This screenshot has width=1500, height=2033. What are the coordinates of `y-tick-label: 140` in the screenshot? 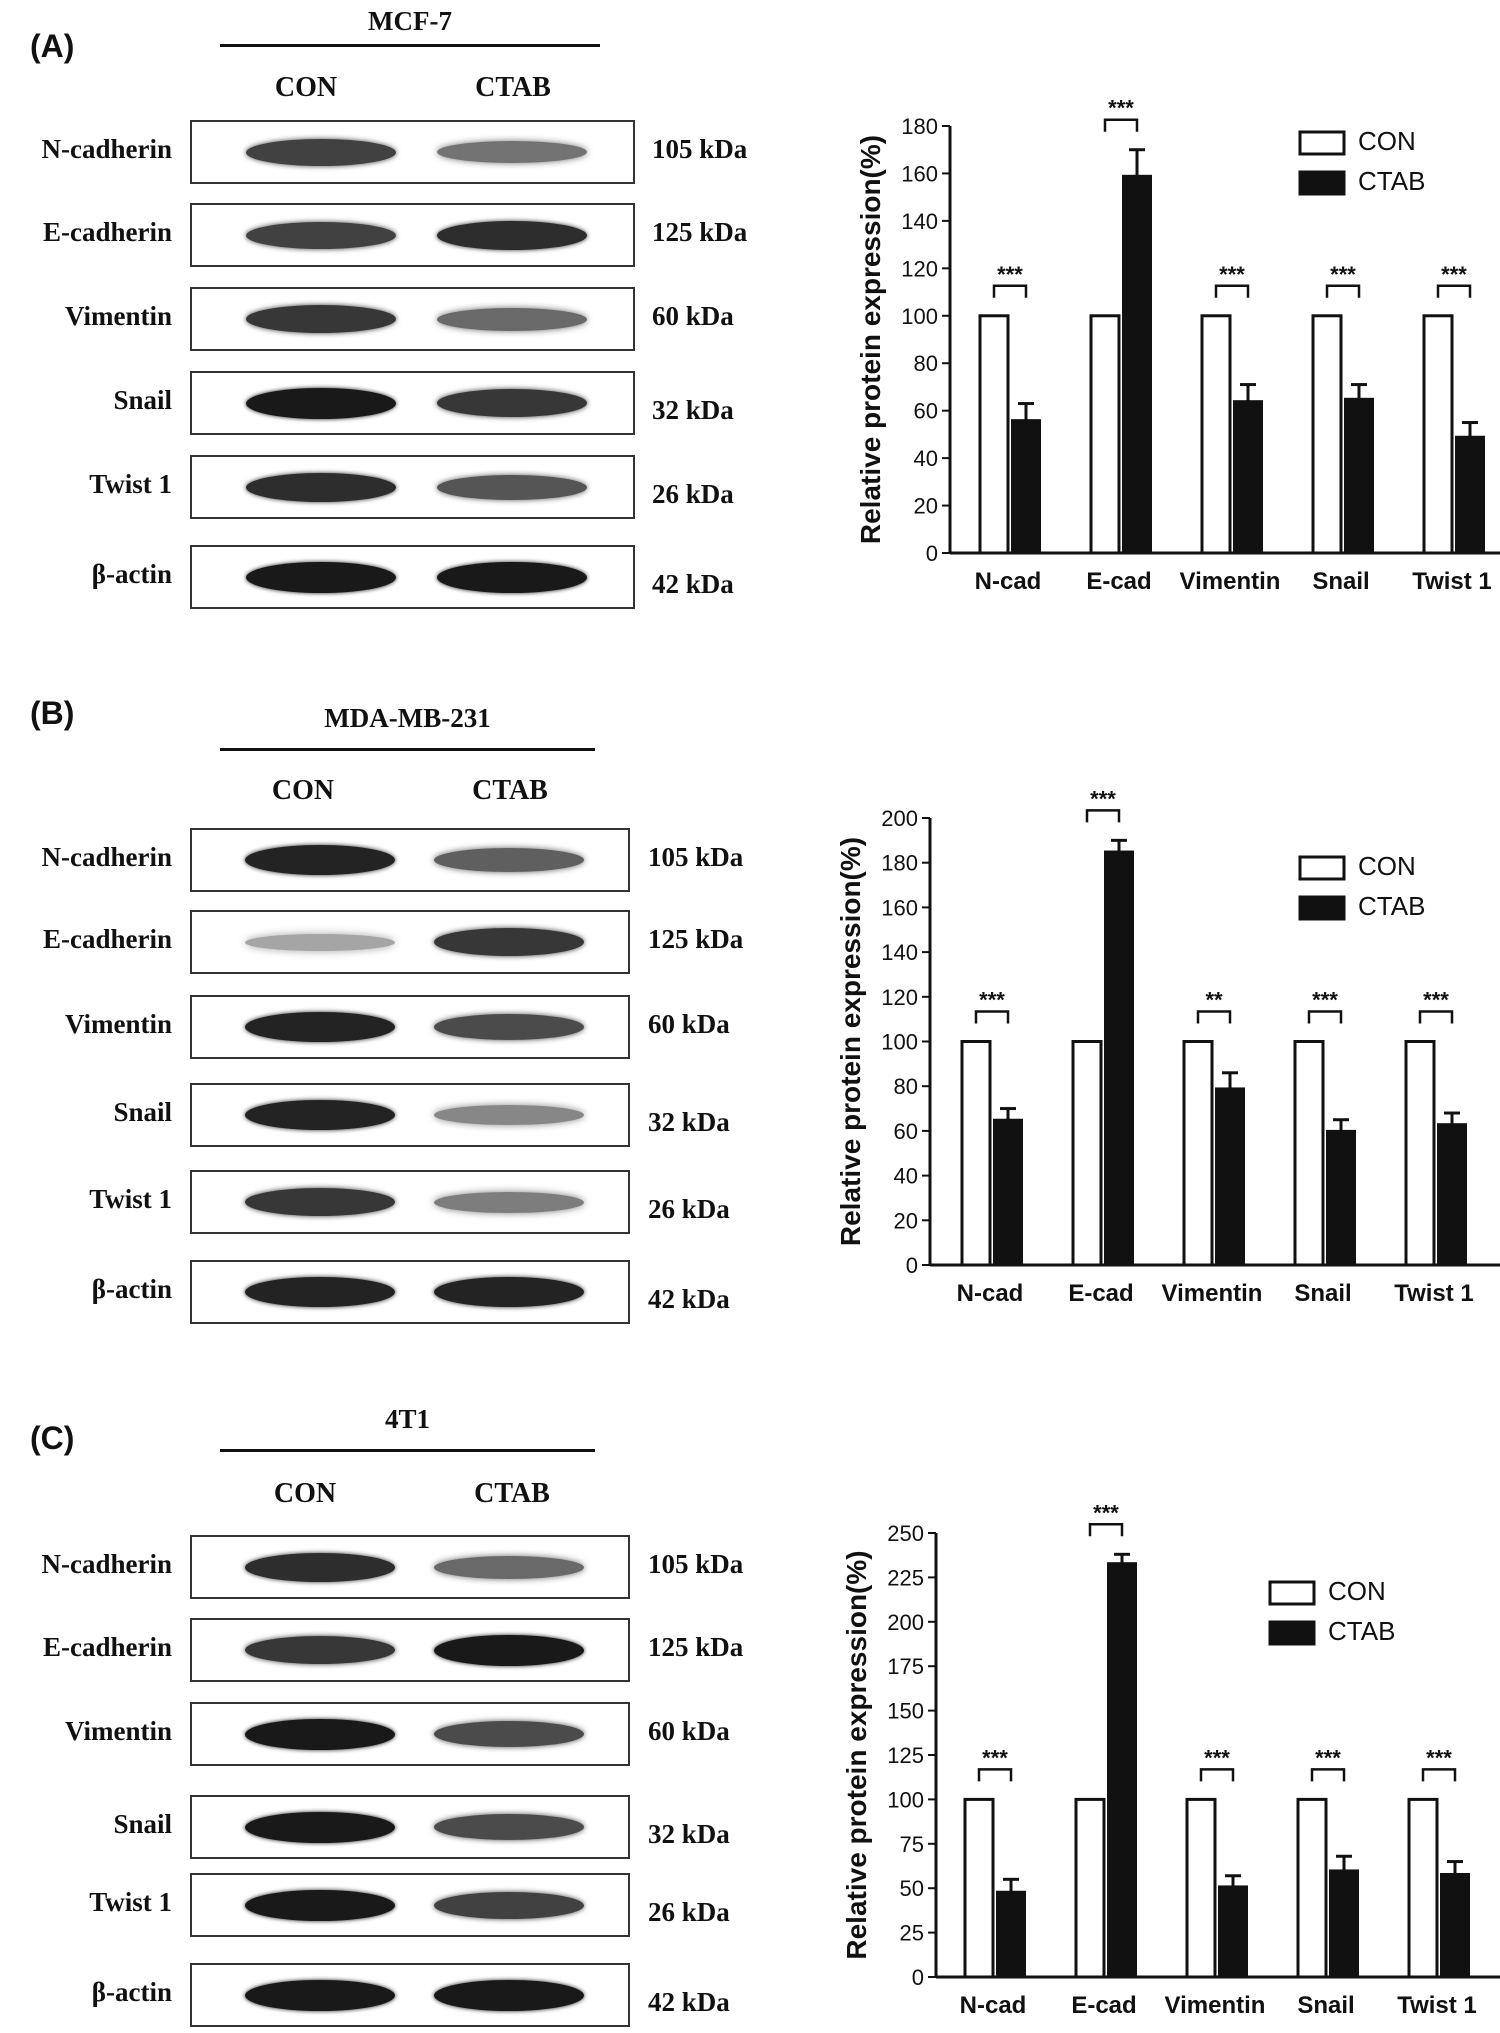 It's located at (919, 221).